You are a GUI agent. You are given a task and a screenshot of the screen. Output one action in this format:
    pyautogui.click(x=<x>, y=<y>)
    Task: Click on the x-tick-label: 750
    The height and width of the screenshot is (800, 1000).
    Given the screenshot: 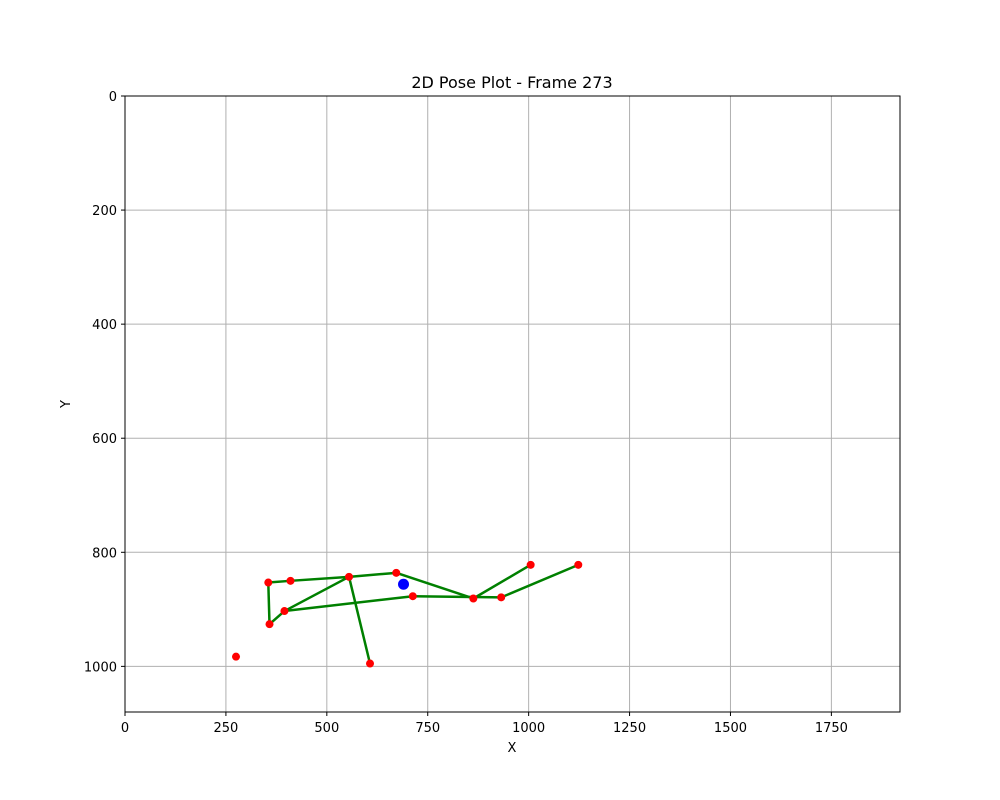 What is the action you would take?
    pyautogui.click(x=427, y=728)
    